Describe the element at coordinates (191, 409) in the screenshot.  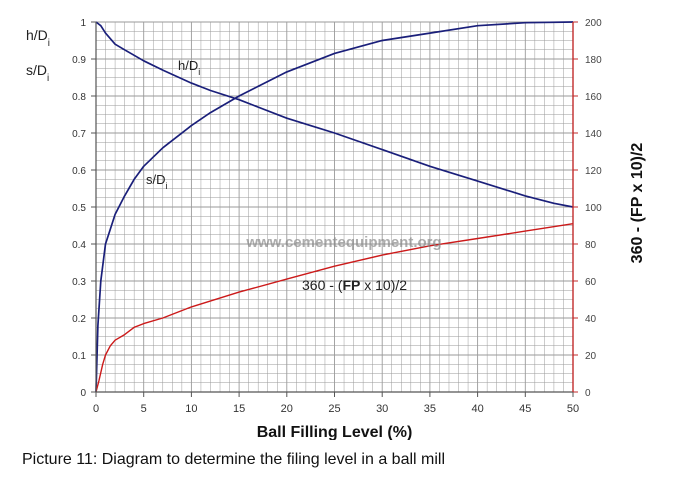
I see `x-tick-label: 10` at that location.